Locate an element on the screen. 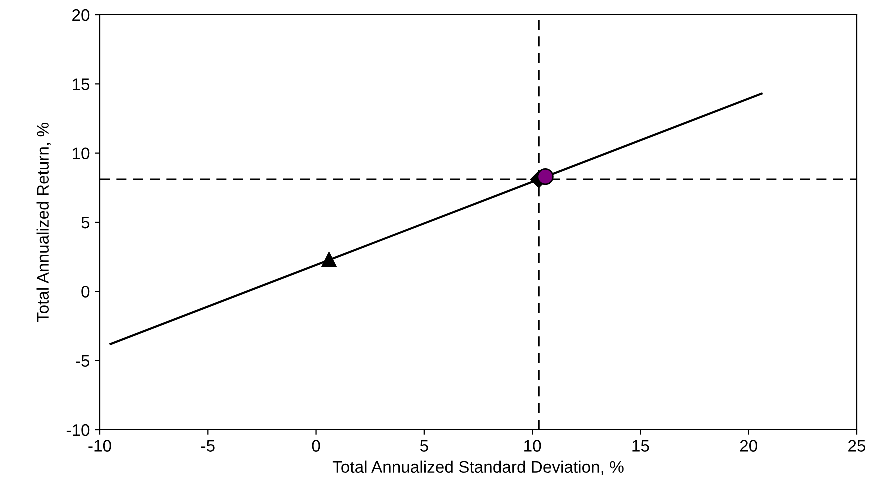  y-tick-label: 5 is located at coordinates (86, 223).